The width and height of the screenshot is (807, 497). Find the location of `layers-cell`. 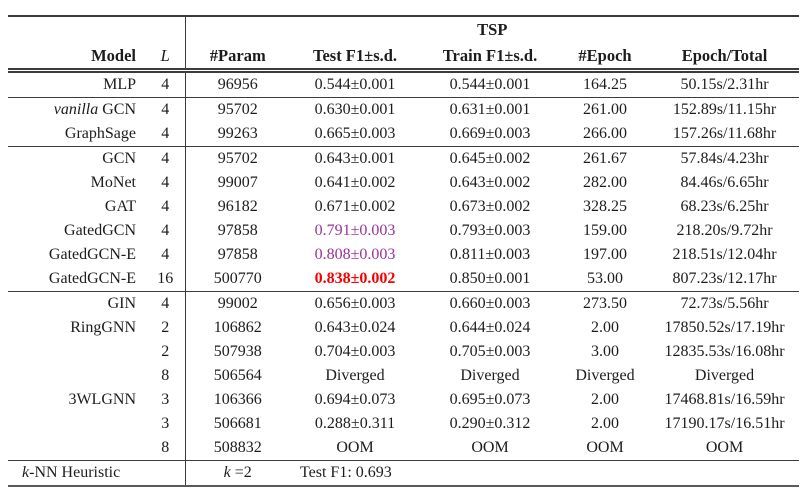

layers-cell is located at coordinates (166, 473).